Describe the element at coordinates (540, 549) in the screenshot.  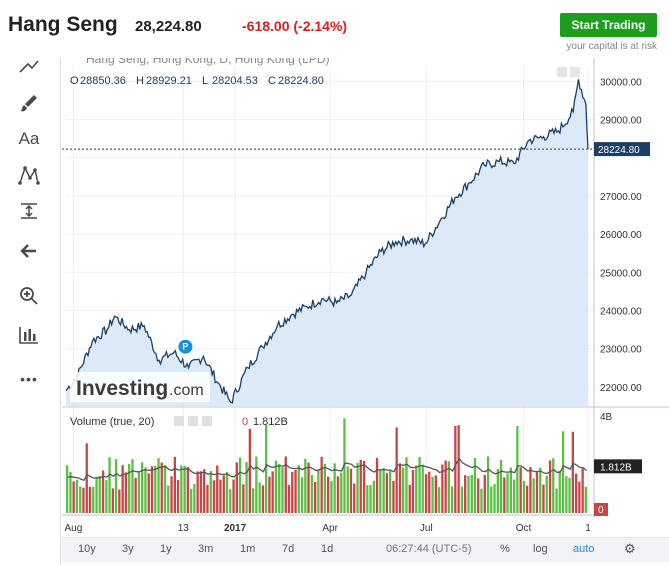
I see `log-toggle: log` at that location.